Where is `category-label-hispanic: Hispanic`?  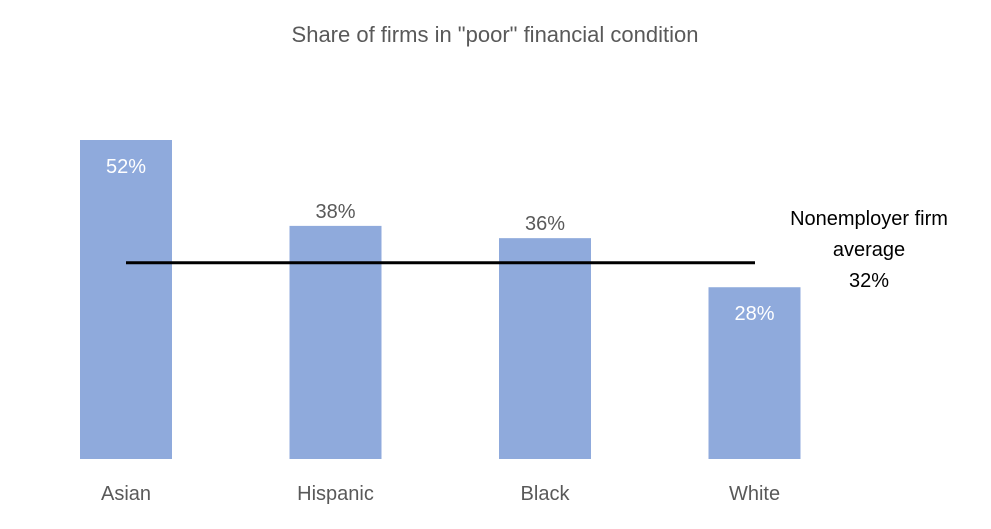
category-label-hispanic: Hispanic is located at coordinates (335, 494).